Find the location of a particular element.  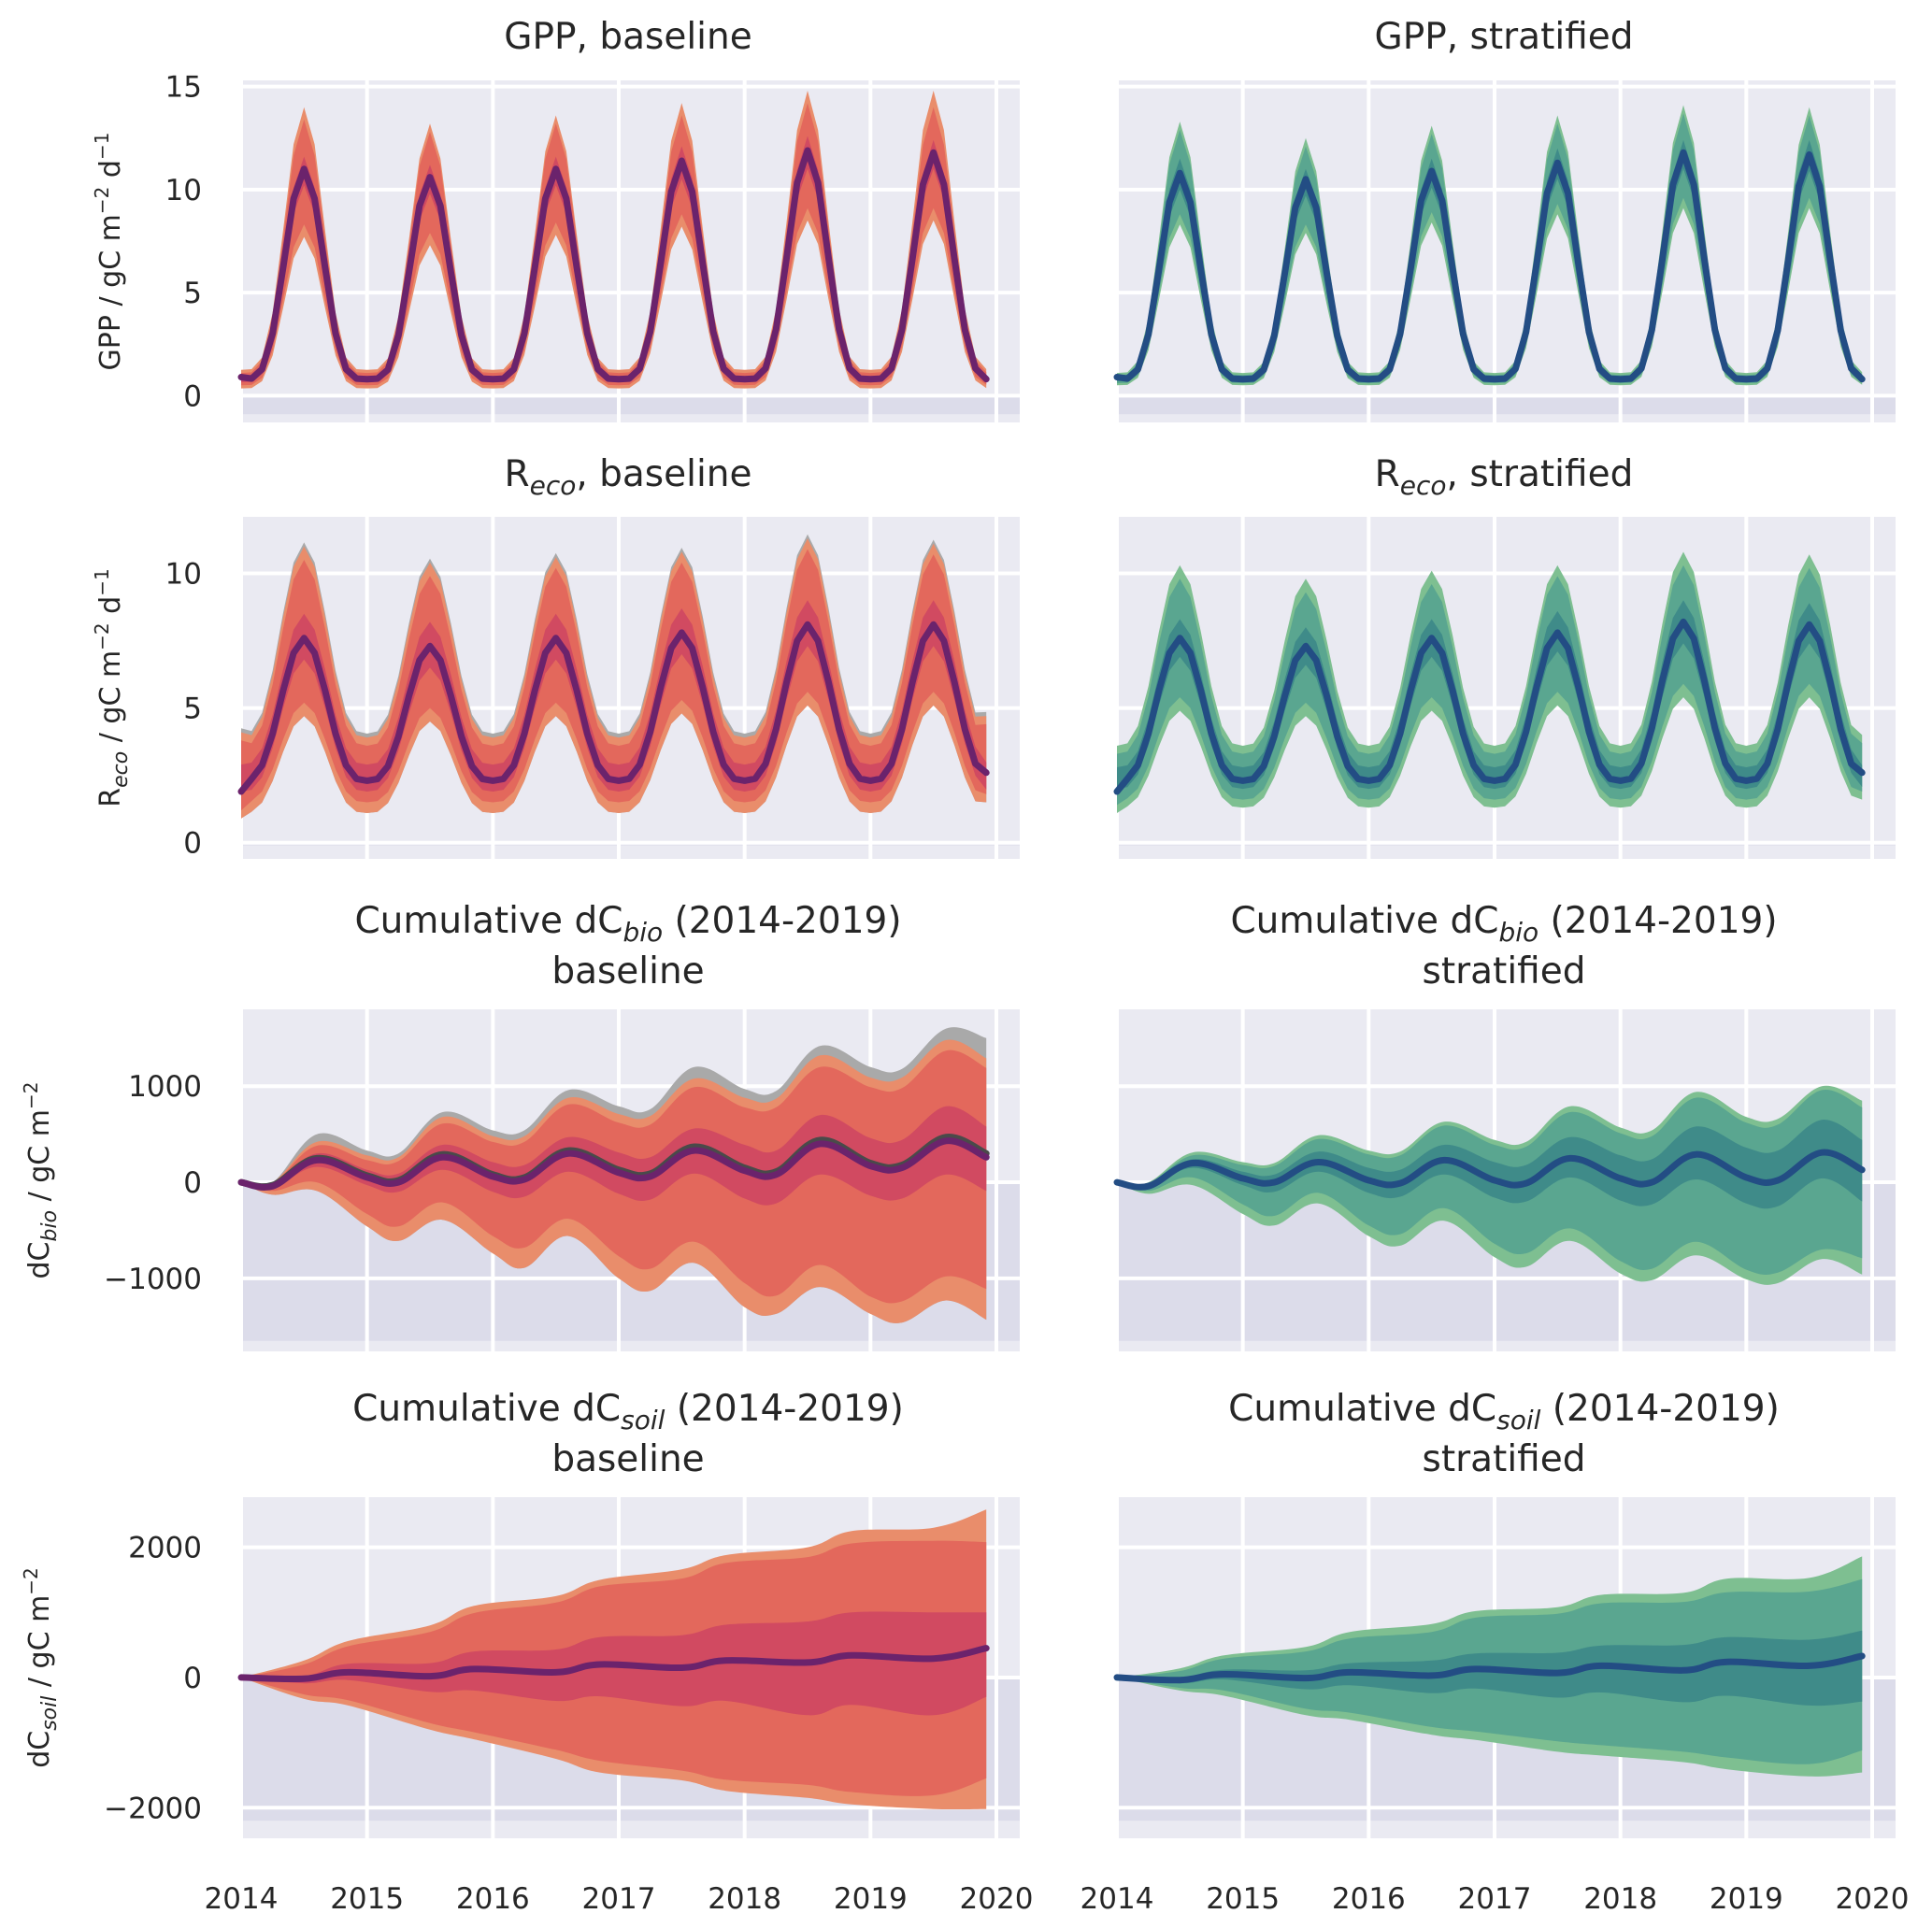

panel-dcbio-stratified: Cumulative dCbio​ (2014-2019)stratified is located at coordinates (1504, 1125).